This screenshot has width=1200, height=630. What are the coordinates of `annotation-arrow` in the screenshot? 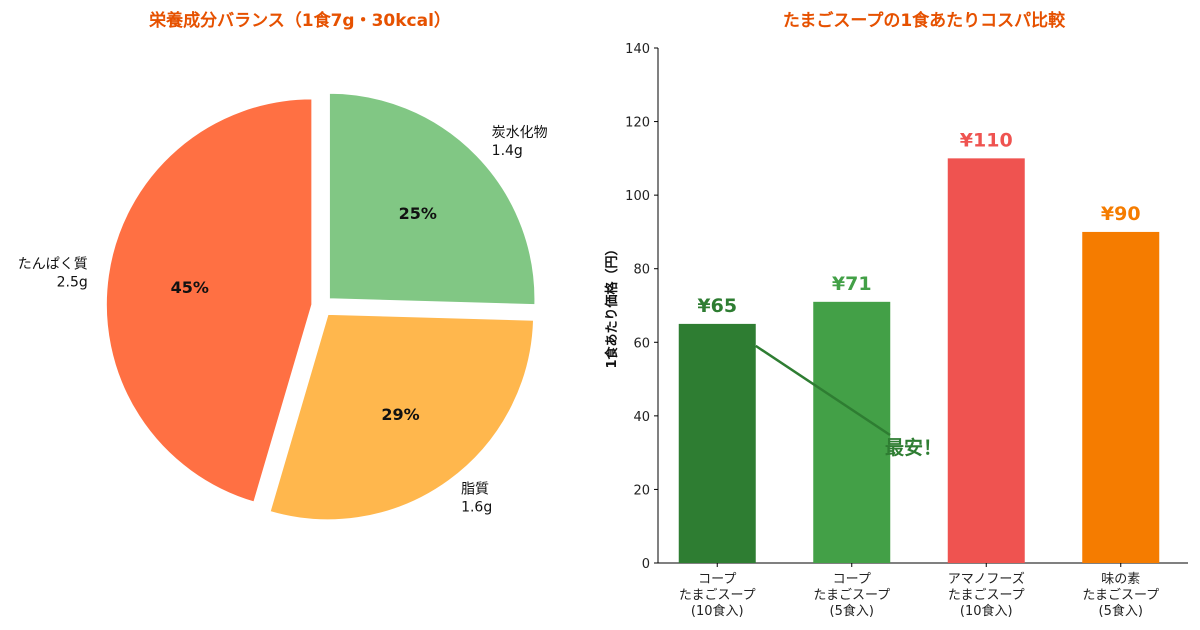 It's located at (823, 390).